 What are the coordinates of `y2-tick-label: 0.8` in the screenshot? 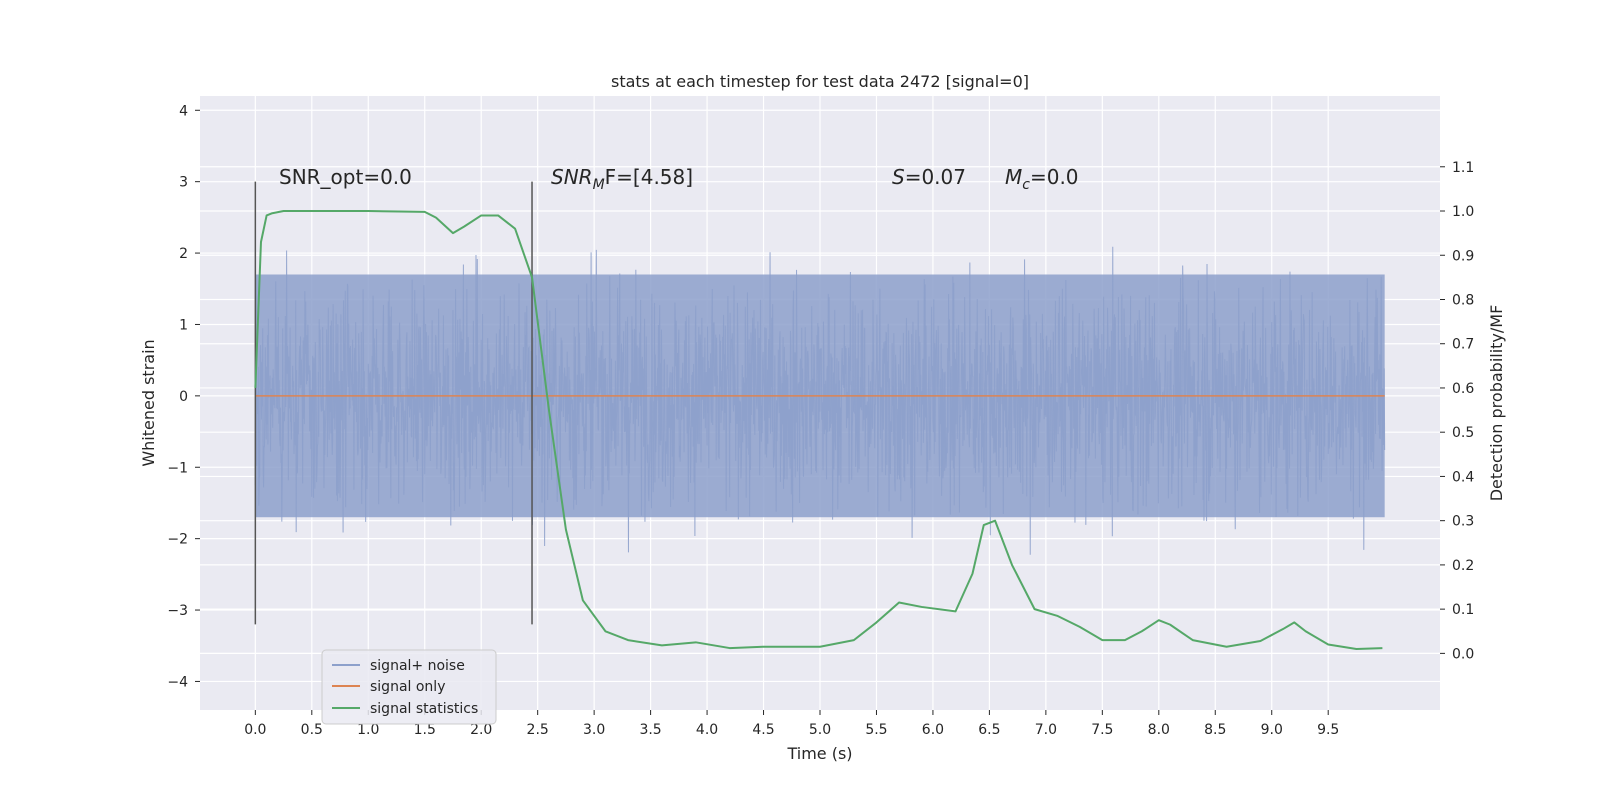 It's located at (1463, 300).